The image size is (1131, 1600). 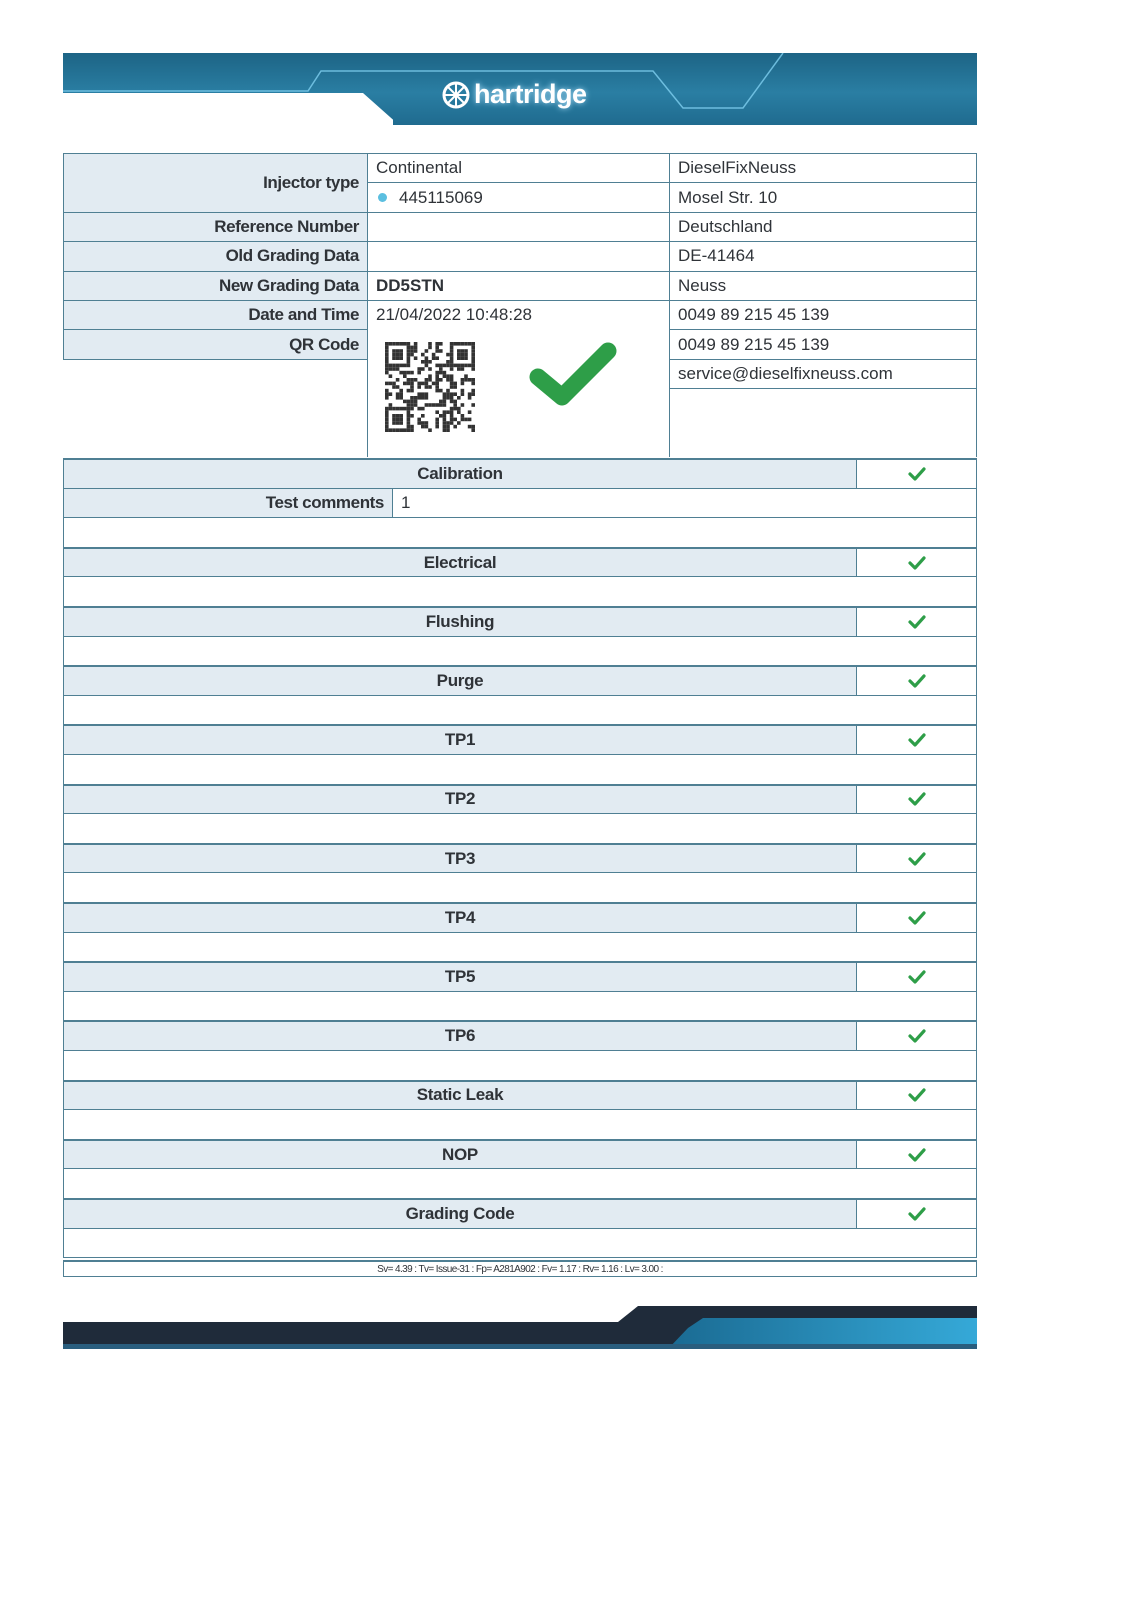 I want to click on section-purge: Purge, so click(x=460, y=680).